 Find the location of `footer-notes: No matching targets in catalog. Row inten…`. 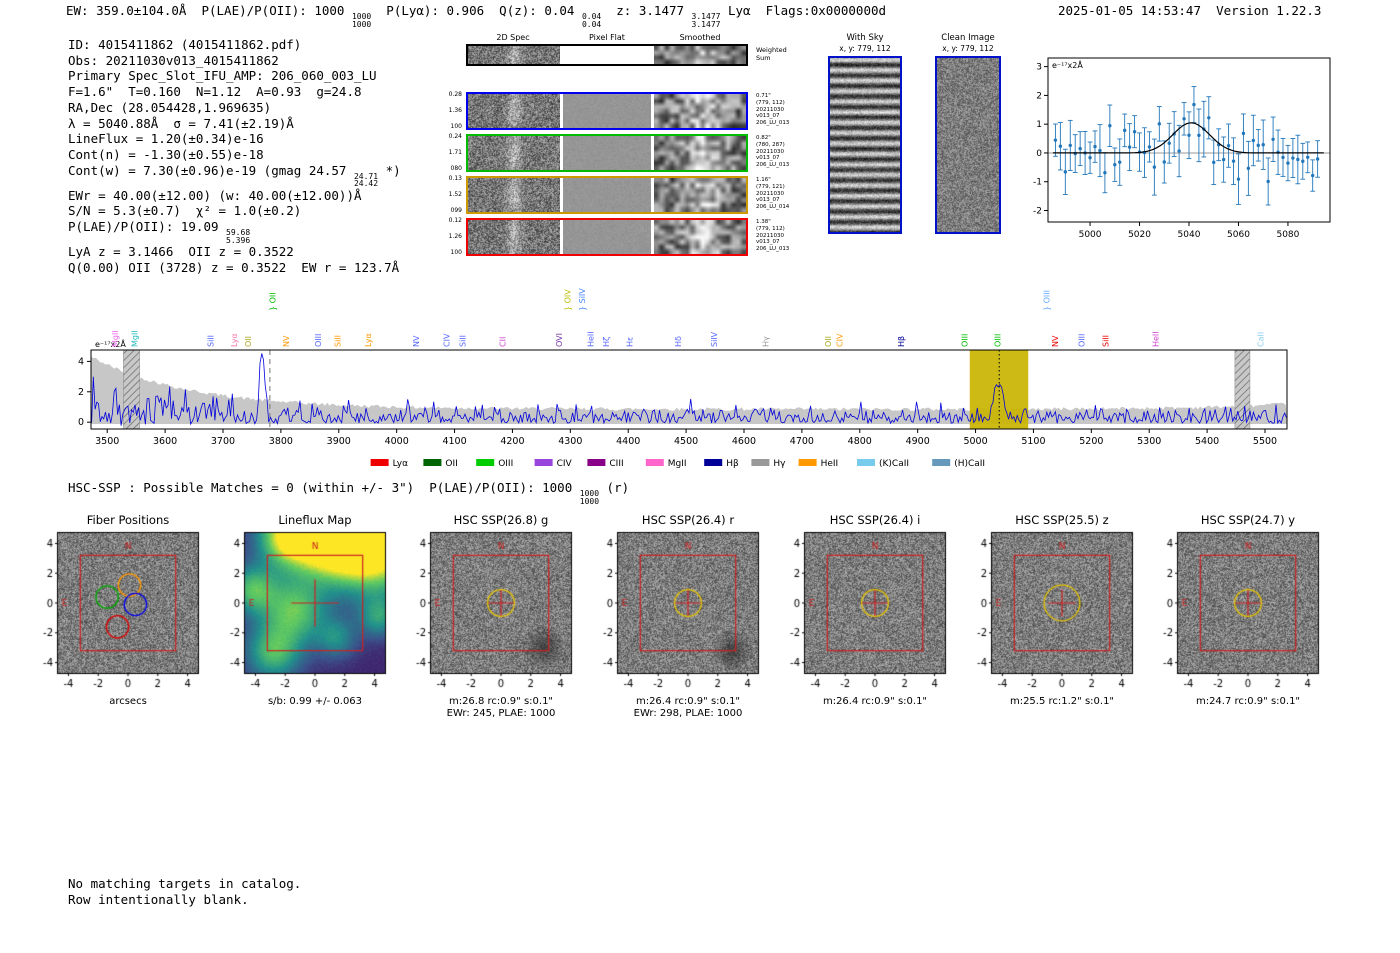

footer-notes: No matching targets in catalog. Row inten… is located at coordinates (184, 891).